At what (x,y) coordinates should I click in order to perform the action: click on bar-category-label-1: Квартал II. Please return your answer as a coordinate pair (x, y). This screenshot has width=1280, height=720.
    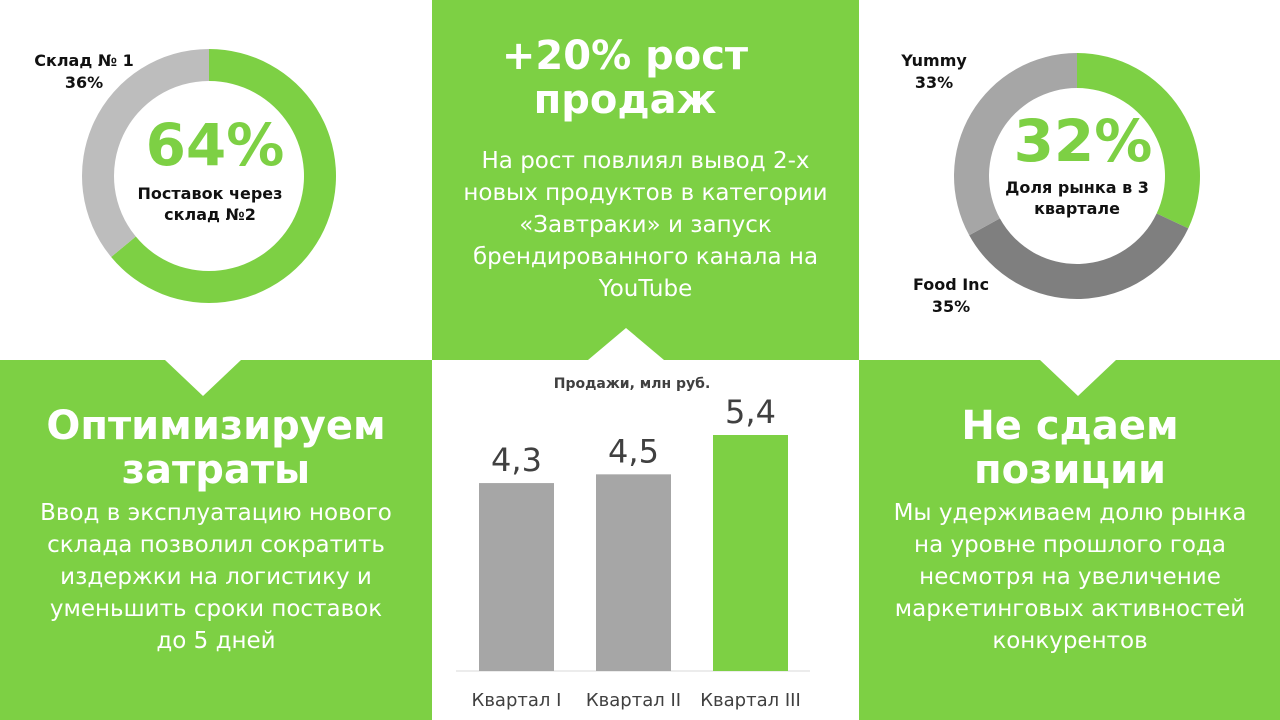
    Looking at the image, I should click on (633, 700).